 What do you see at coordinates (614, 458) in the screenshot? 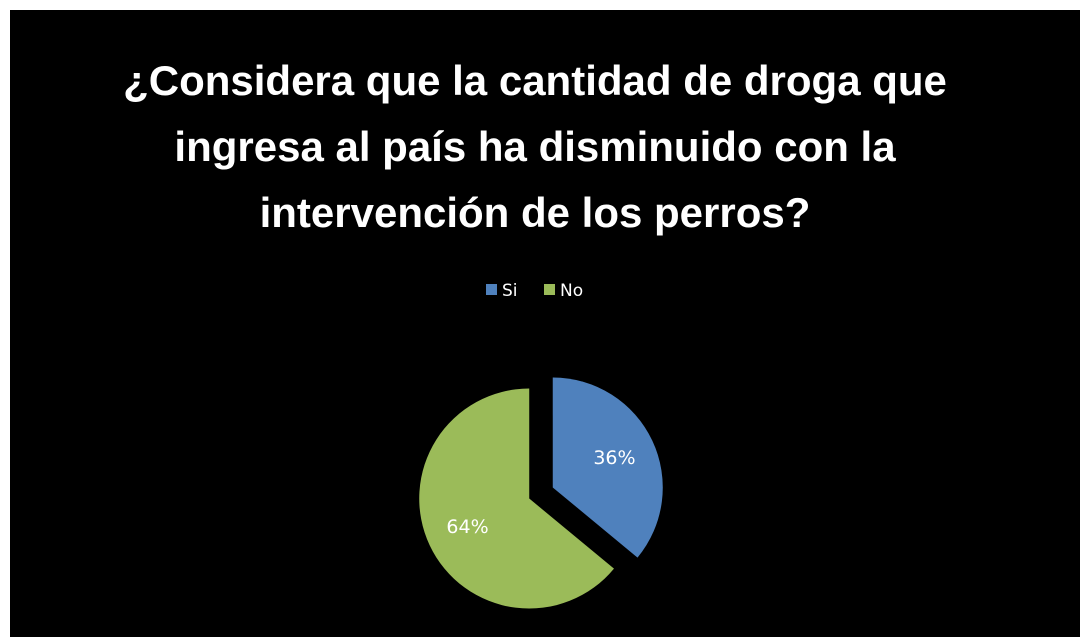
I see `data-label: 36%` at bounding box center [614, 458].